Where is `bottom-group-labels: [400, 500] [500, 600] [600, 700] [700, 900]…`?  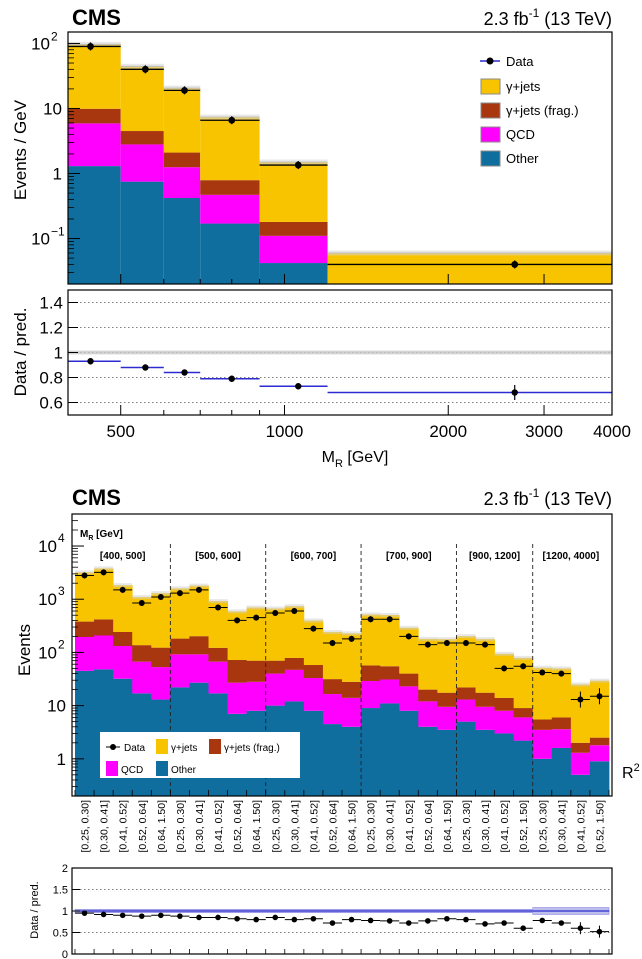
bottom-group-labels: [400, 500] [500, 600] [600, 700] [700, 900]… is located at coordinates (349, 556).